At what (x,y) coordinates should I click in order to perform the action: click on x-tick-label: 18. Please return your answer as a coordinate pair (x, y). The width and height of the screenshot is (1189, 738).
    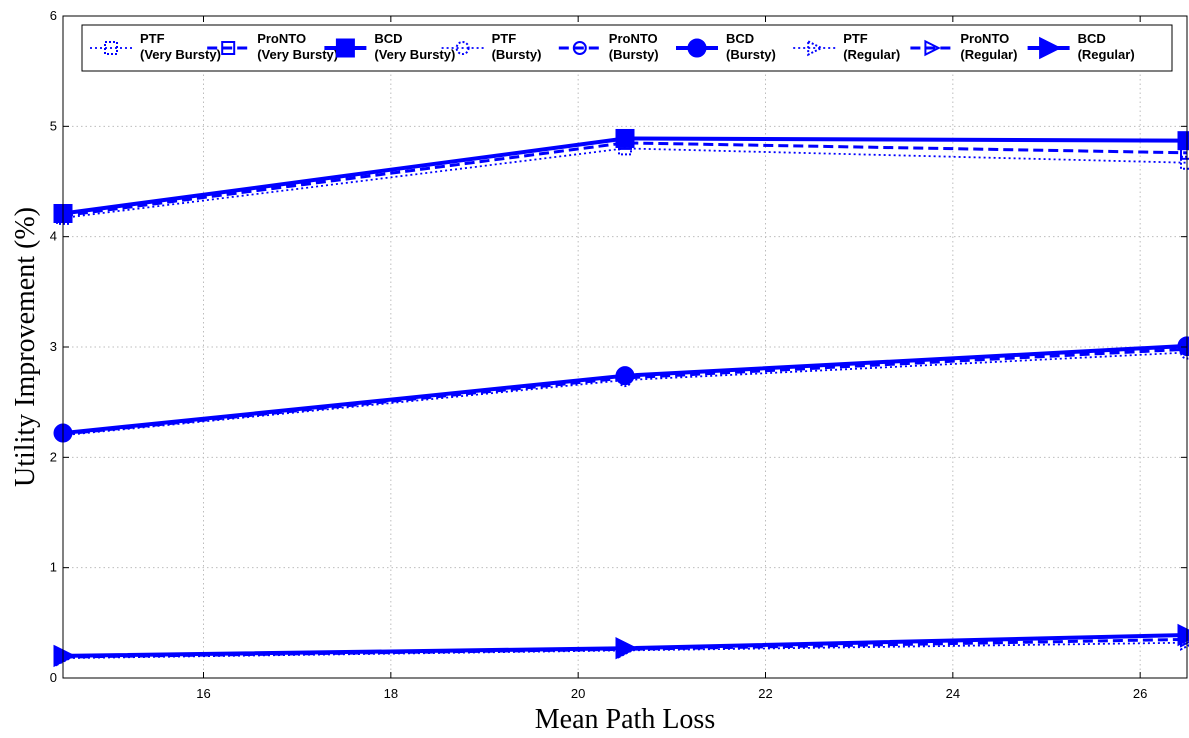
    Looking at the image, I should click on (391, 693).